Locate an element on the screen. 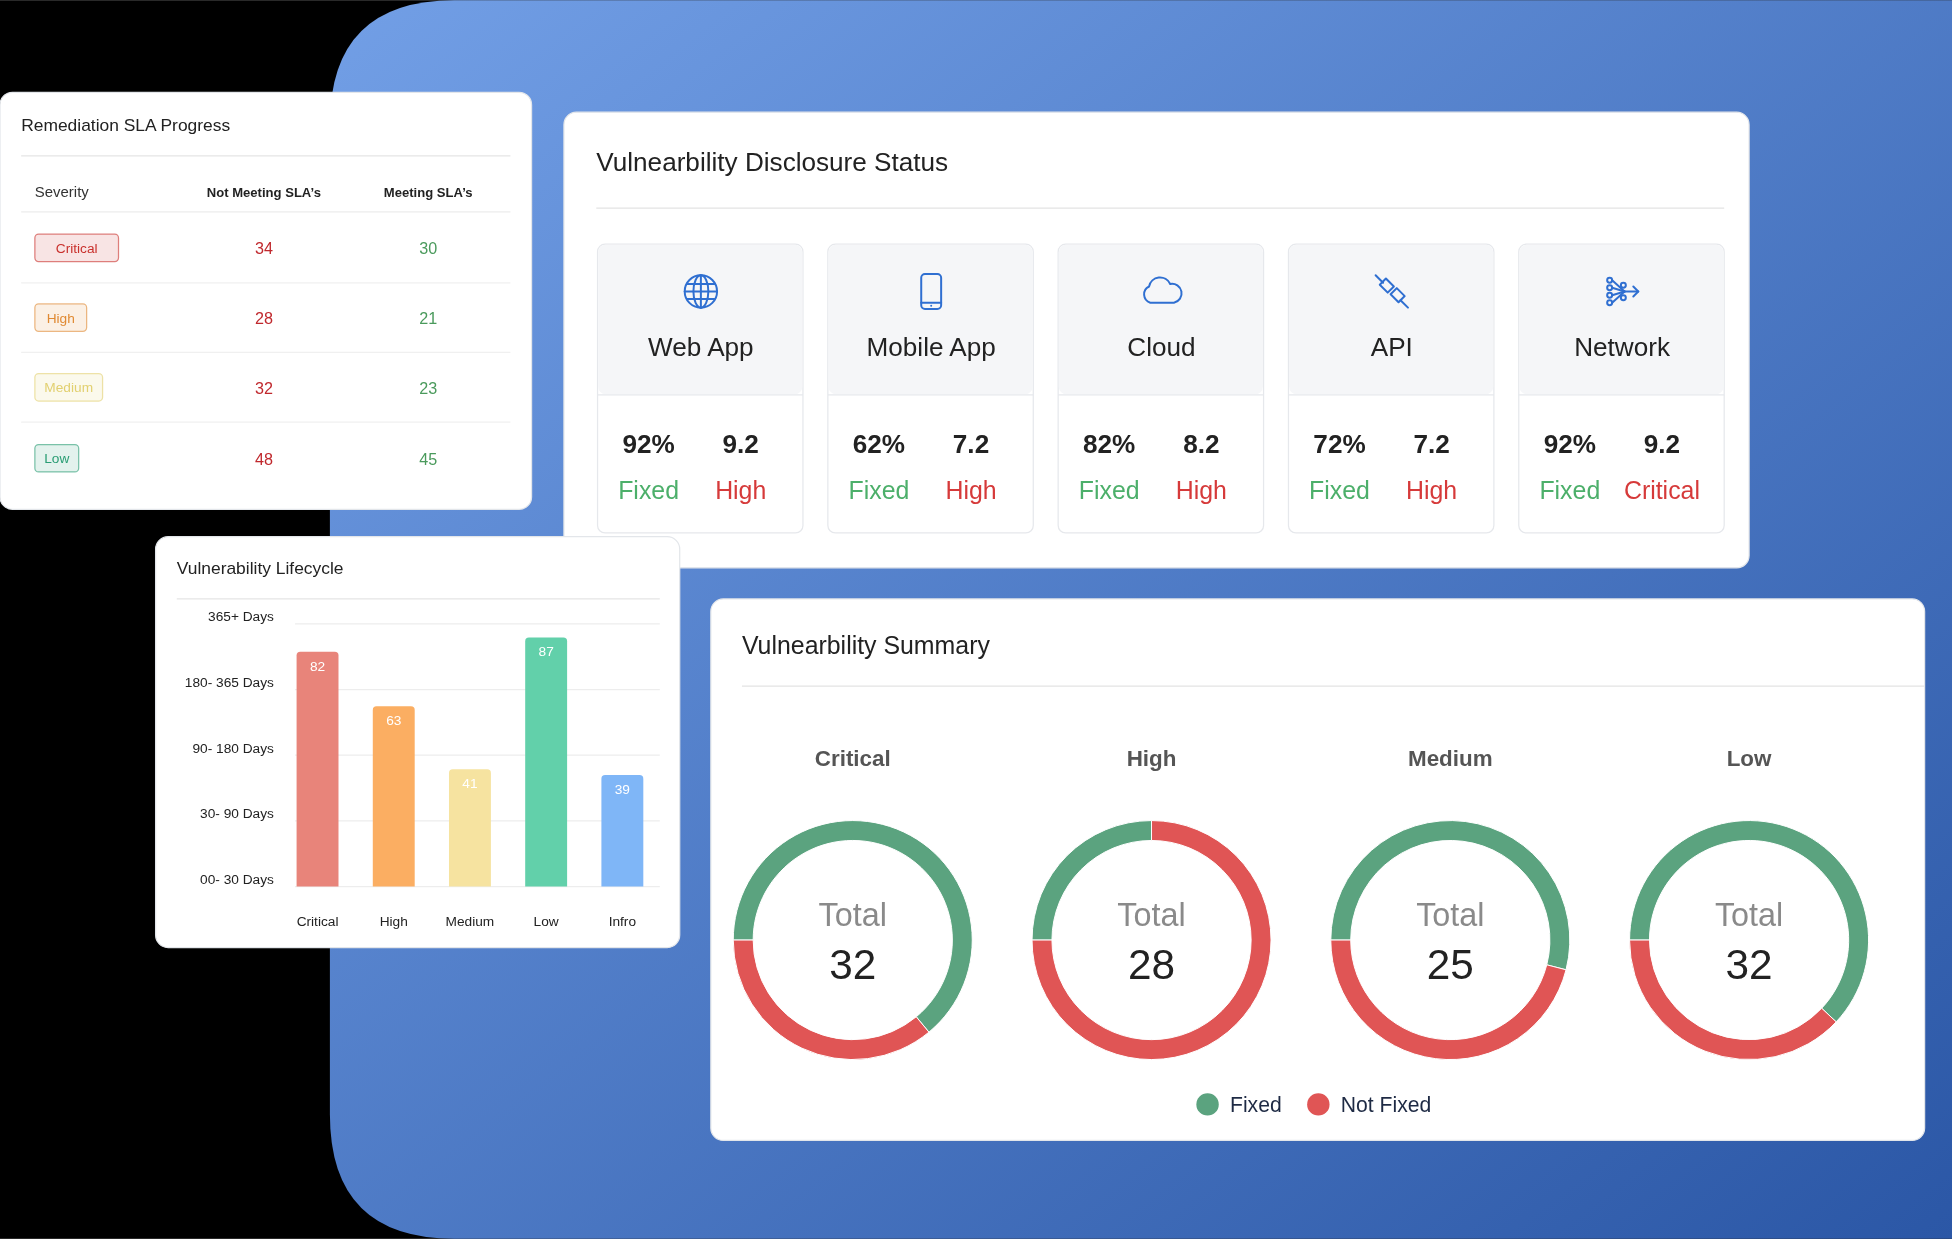 The width and height of the screenshot is (1952, 1239). text: Meeting SLA’s is located at coordinates (428, 192).